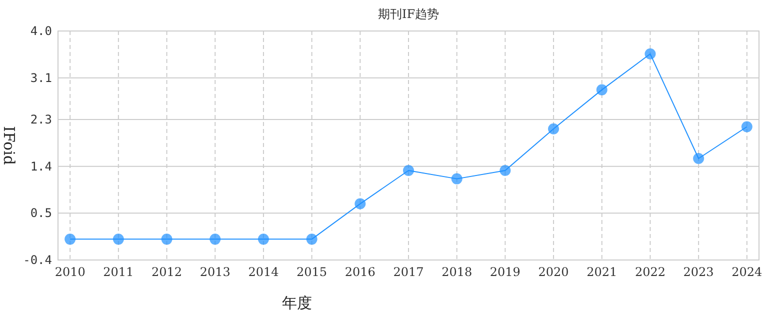 Image resolution: width=782 pixels, height=330 pixels. What do you see at coordinates (297, 303) in the screenshot?
I see `x-axis-title: 年度` at bounding box center [297, 303].